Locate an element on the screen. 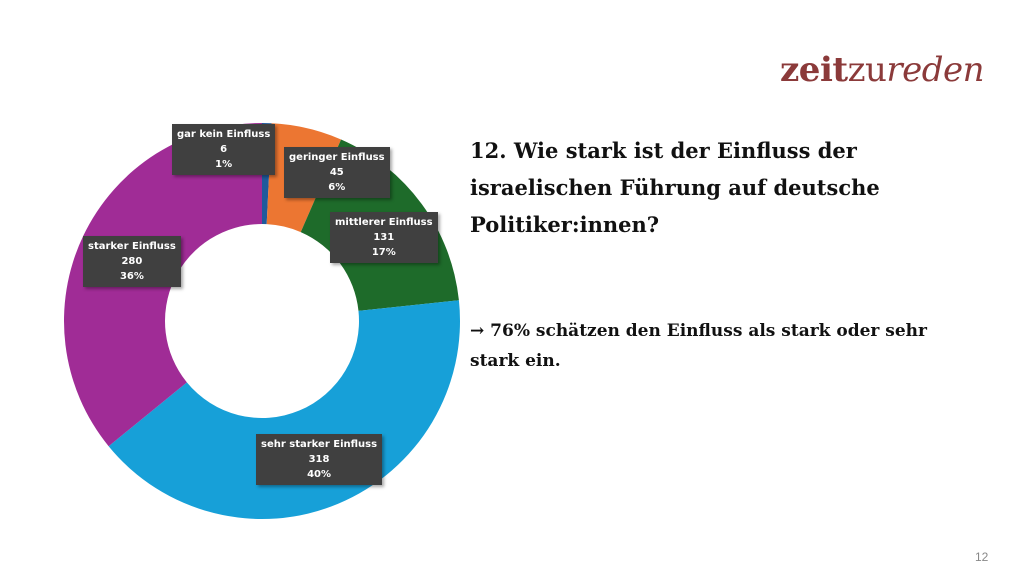 The height and width of the screenshot is (576, 1024). data-label: gar kein Einfluss 6 1% is located at coordinates (224, 149).